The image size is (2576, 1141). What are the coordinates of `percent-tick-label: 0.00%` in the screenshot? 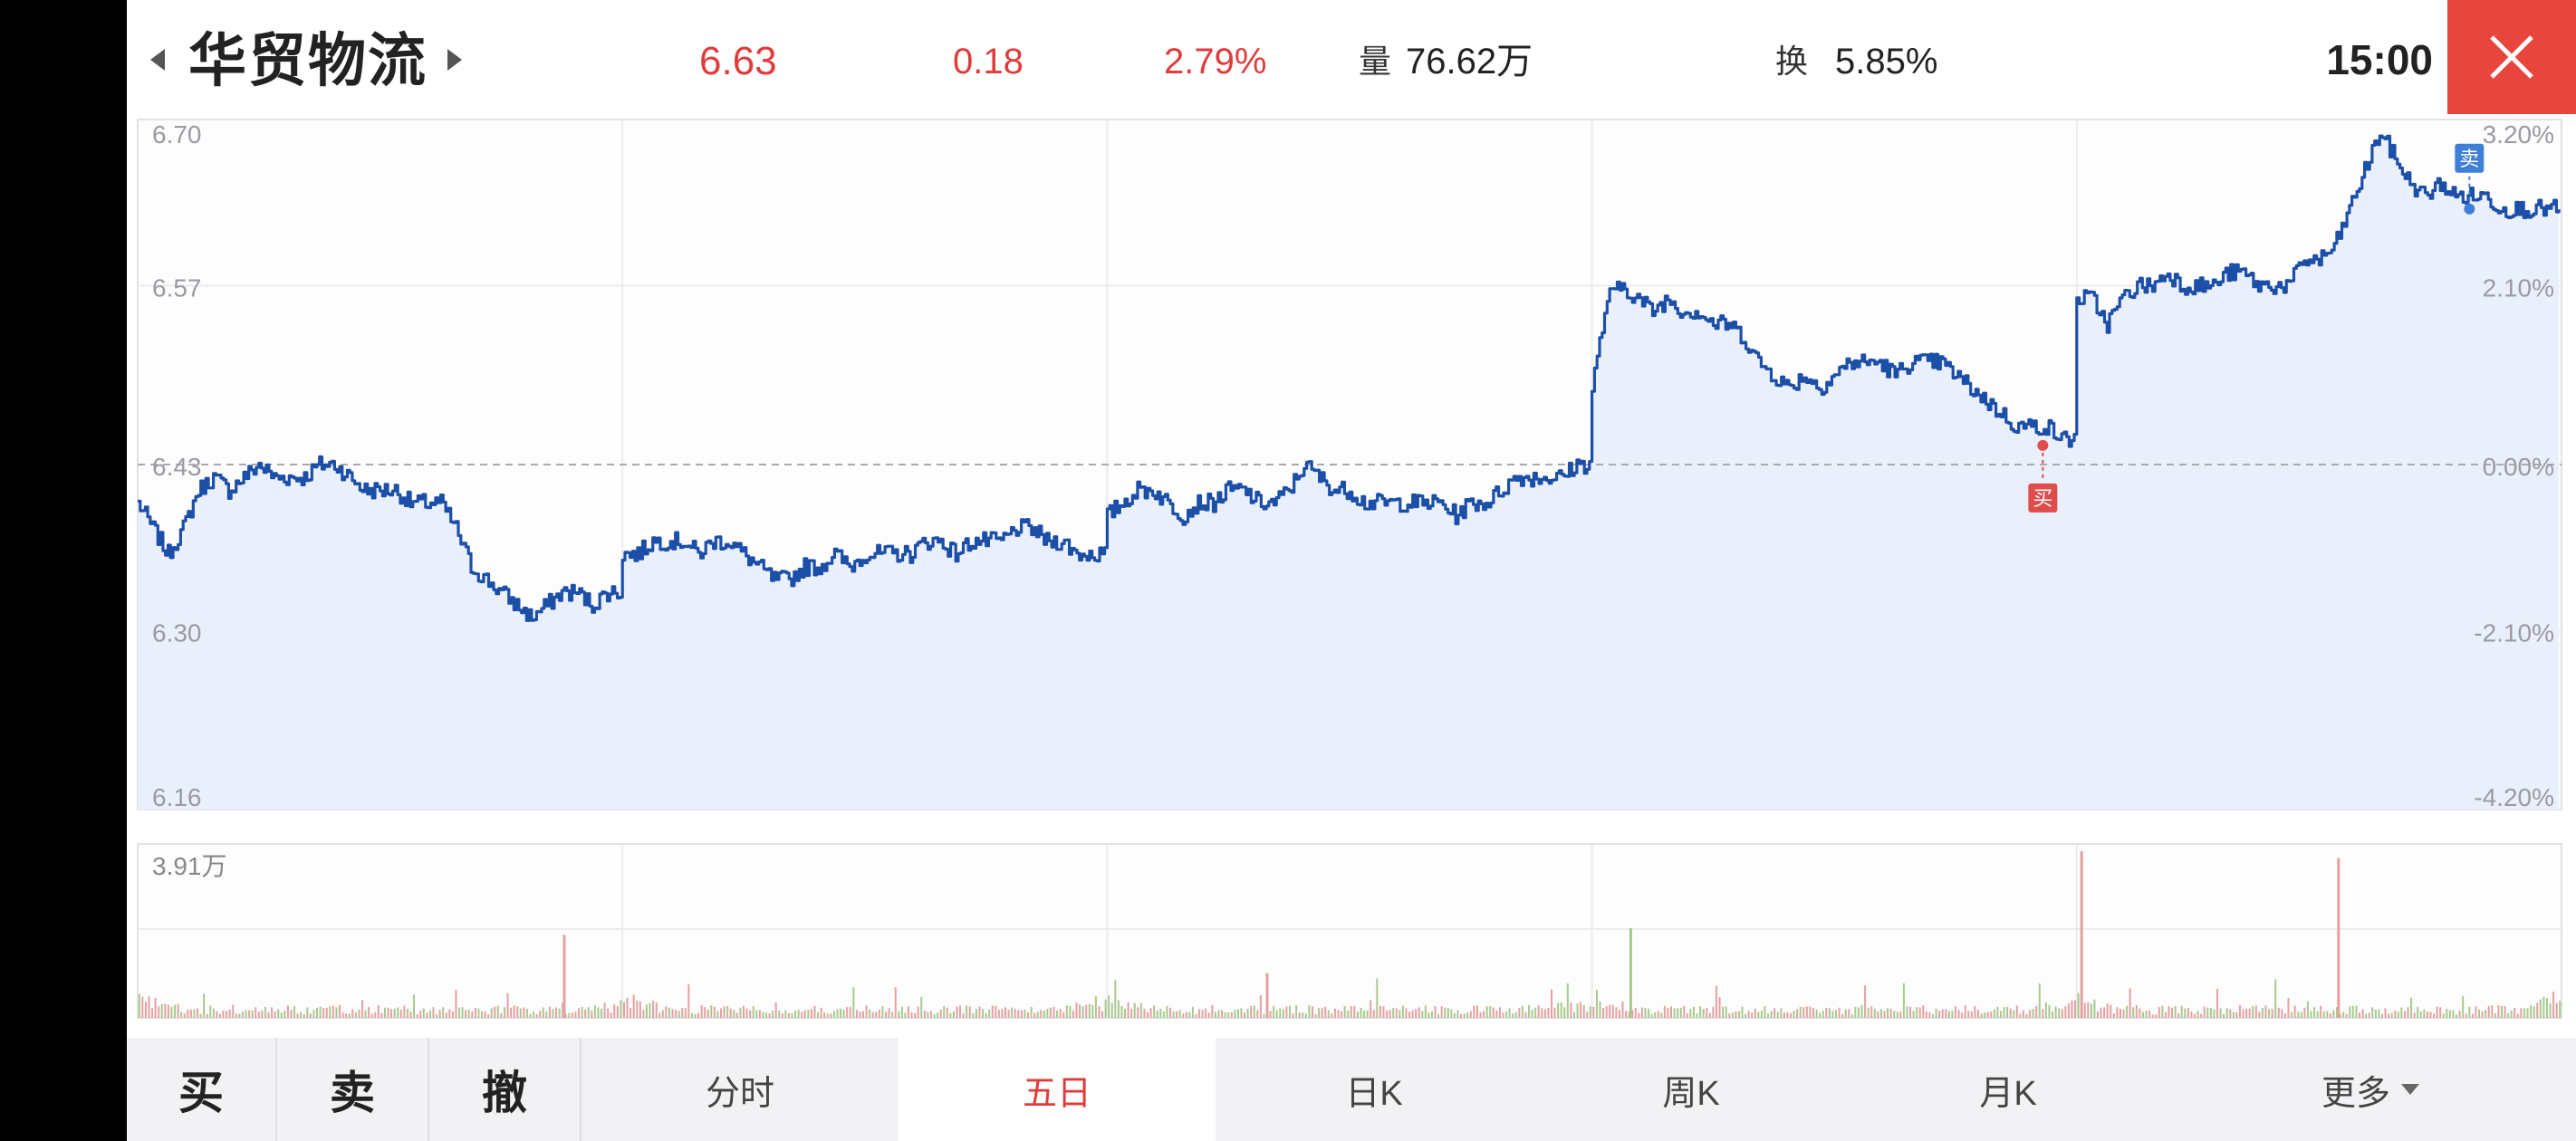 It's located at (2518, 467).